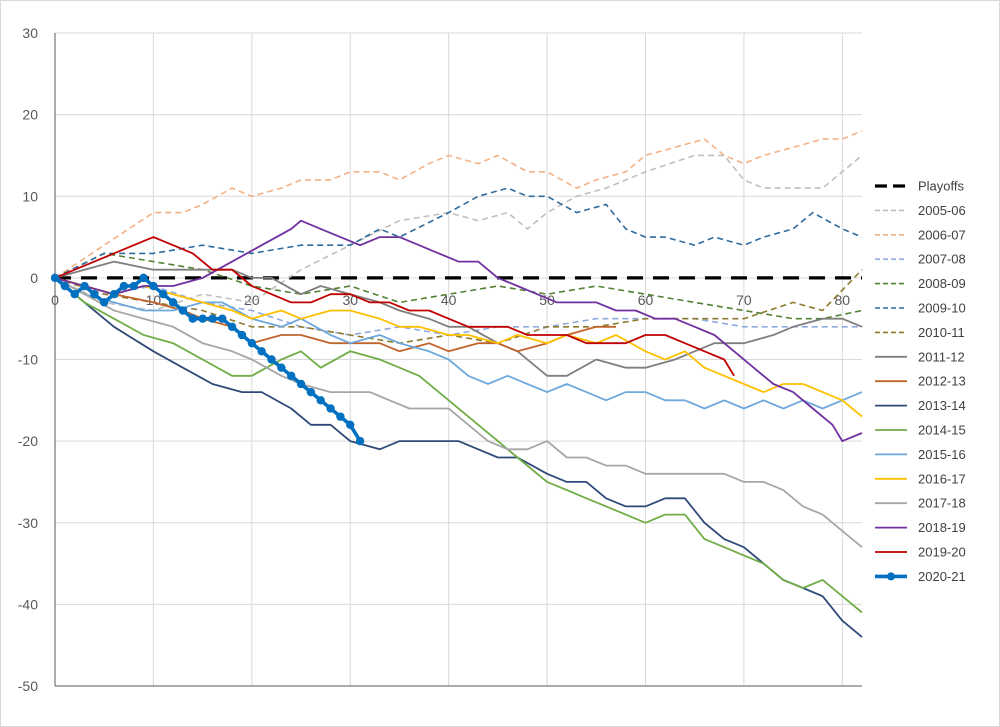 Image resolution: width=1000 pixels, height=727 pixels. What do you see at coordinates (942, 381) in the screenshot?
I see `legend-label: 2012-13` at bounding box center [942, 381].